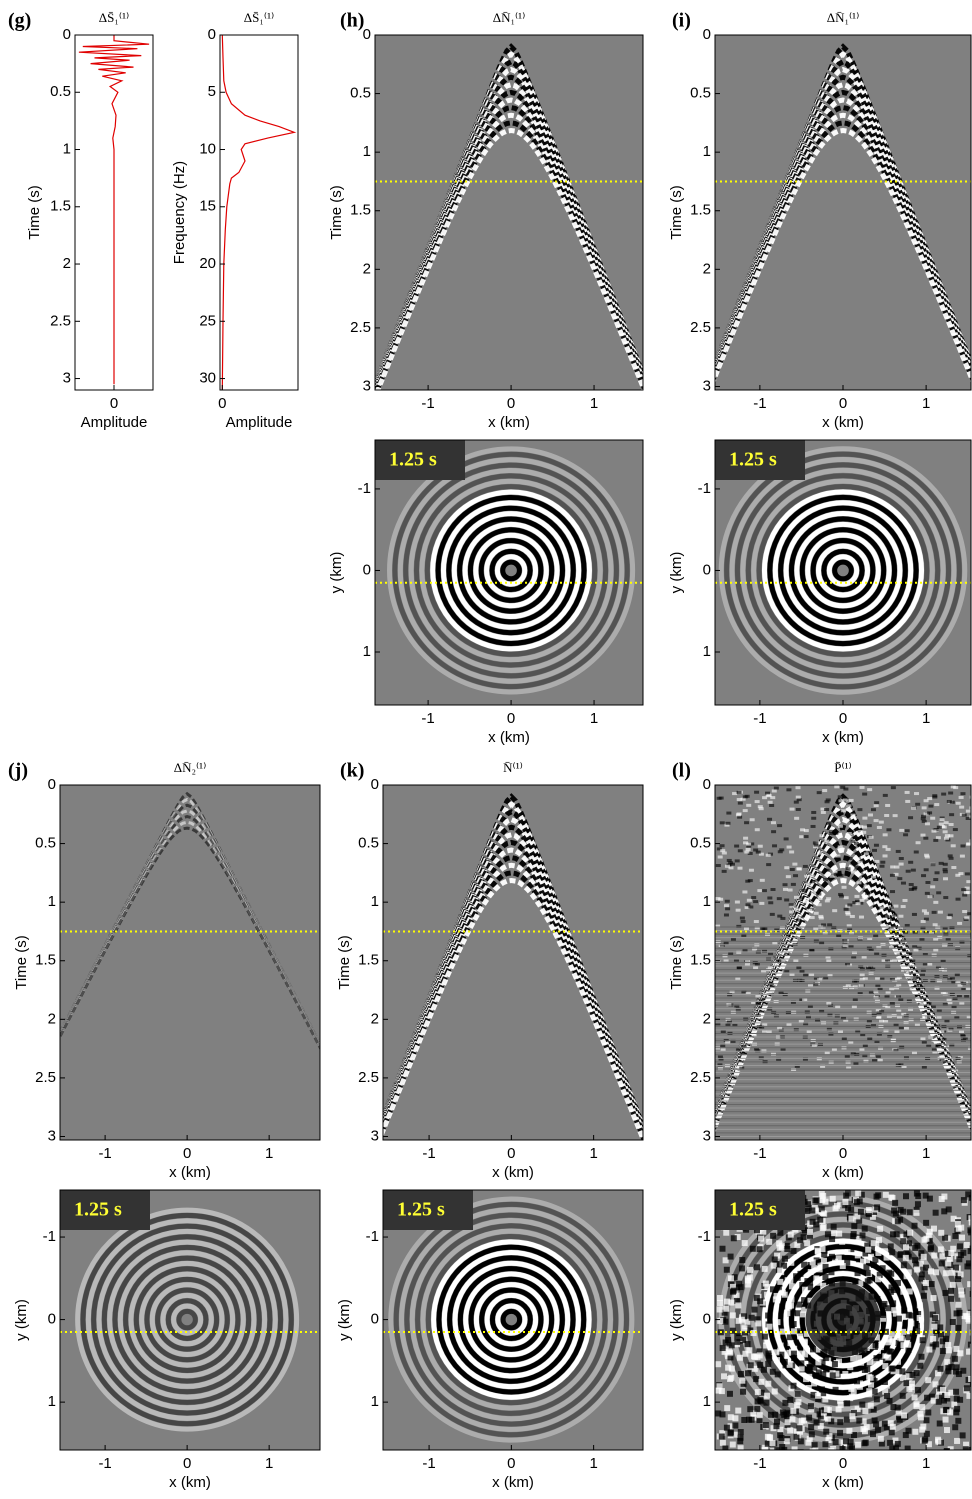 The image size is (972, 1499). Describe the element at coordinates (513, 962) in the screenshot. I see `axes-frame` at that location.